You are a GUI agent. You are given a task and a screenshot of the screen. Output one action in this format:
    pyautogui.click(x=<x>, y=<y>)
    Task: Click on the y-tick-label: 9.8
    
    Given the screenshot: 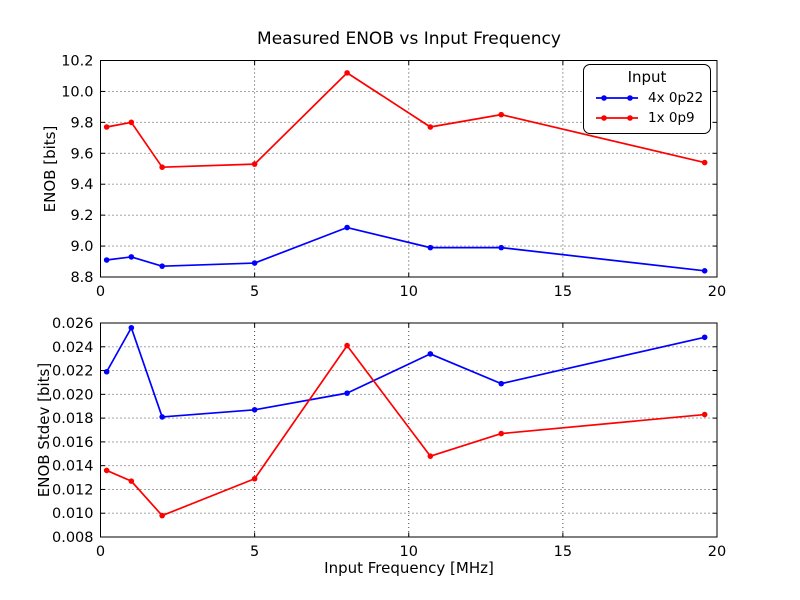 What is the action you would take?
    pyautogui.click(x=81, y=123)
    